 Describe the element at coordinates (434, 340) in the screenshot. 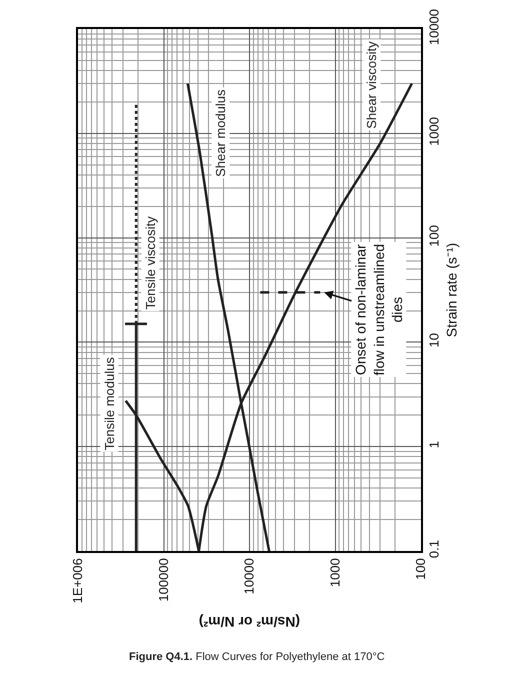

I see `y-tick-label: 10` at that location.